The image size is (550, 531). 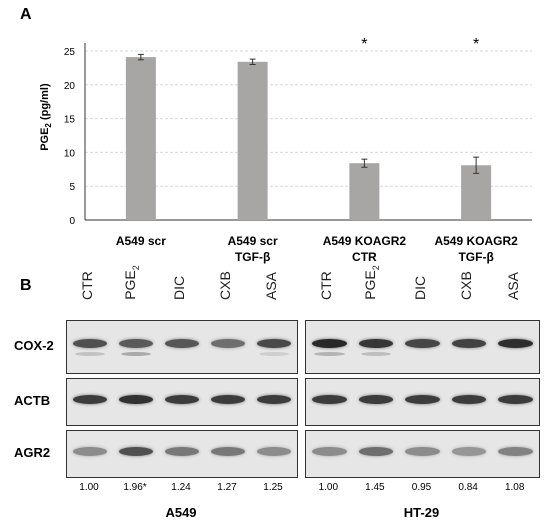 I want to click on y-tick-label: 20, so click(x=70, y=86).